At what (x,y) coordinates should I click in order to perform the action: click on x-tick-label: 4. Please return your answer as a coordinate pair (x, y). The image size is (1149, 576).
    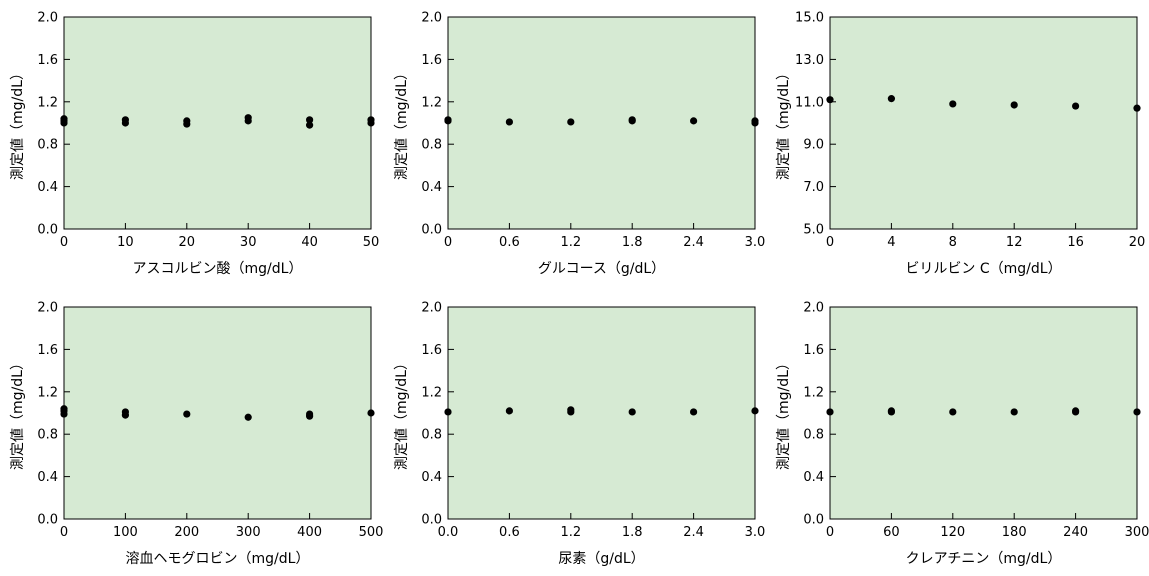
    Looking at the image, I should click on (891, 242).